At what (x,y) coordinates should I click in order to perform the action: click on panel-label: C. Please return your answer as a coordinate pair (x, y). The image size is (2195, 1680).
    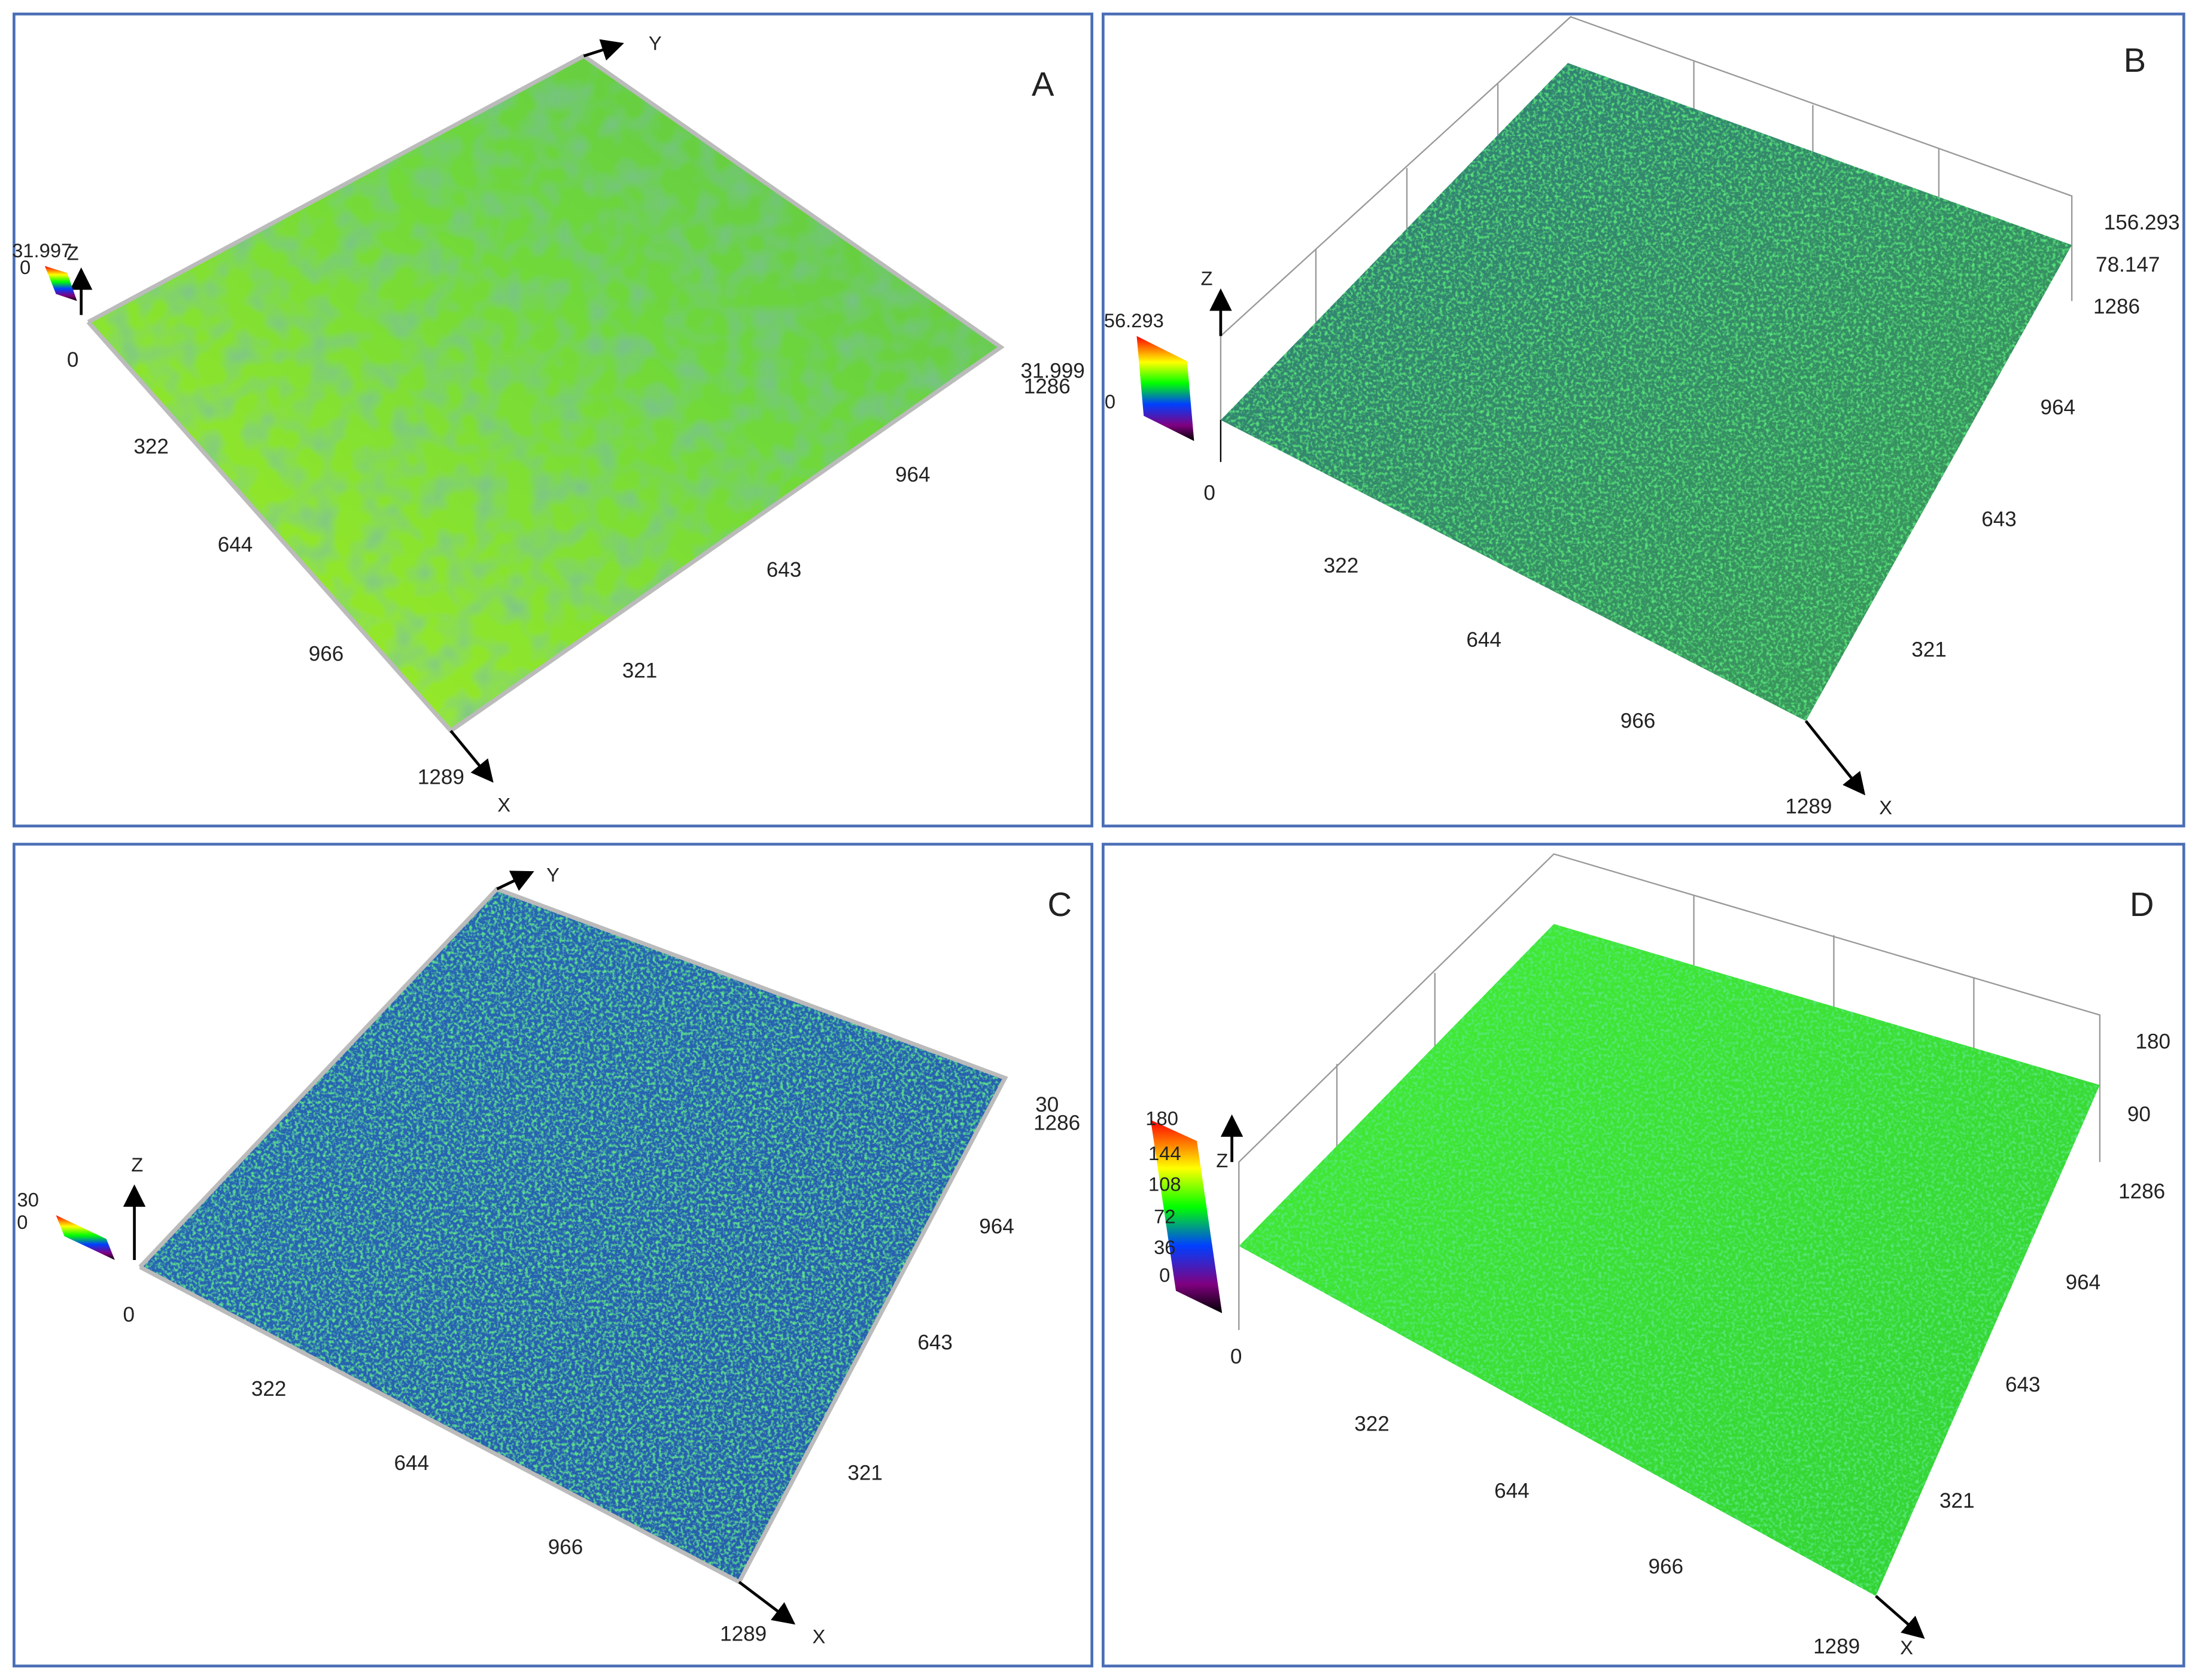
    Looking at the image, I should click on (1060, 904).